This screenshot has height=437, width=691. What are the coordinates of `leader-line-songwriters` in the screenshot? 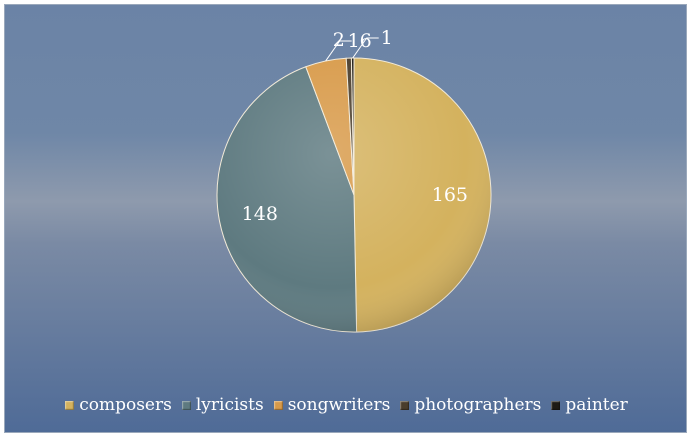 It's located at (338, 51).